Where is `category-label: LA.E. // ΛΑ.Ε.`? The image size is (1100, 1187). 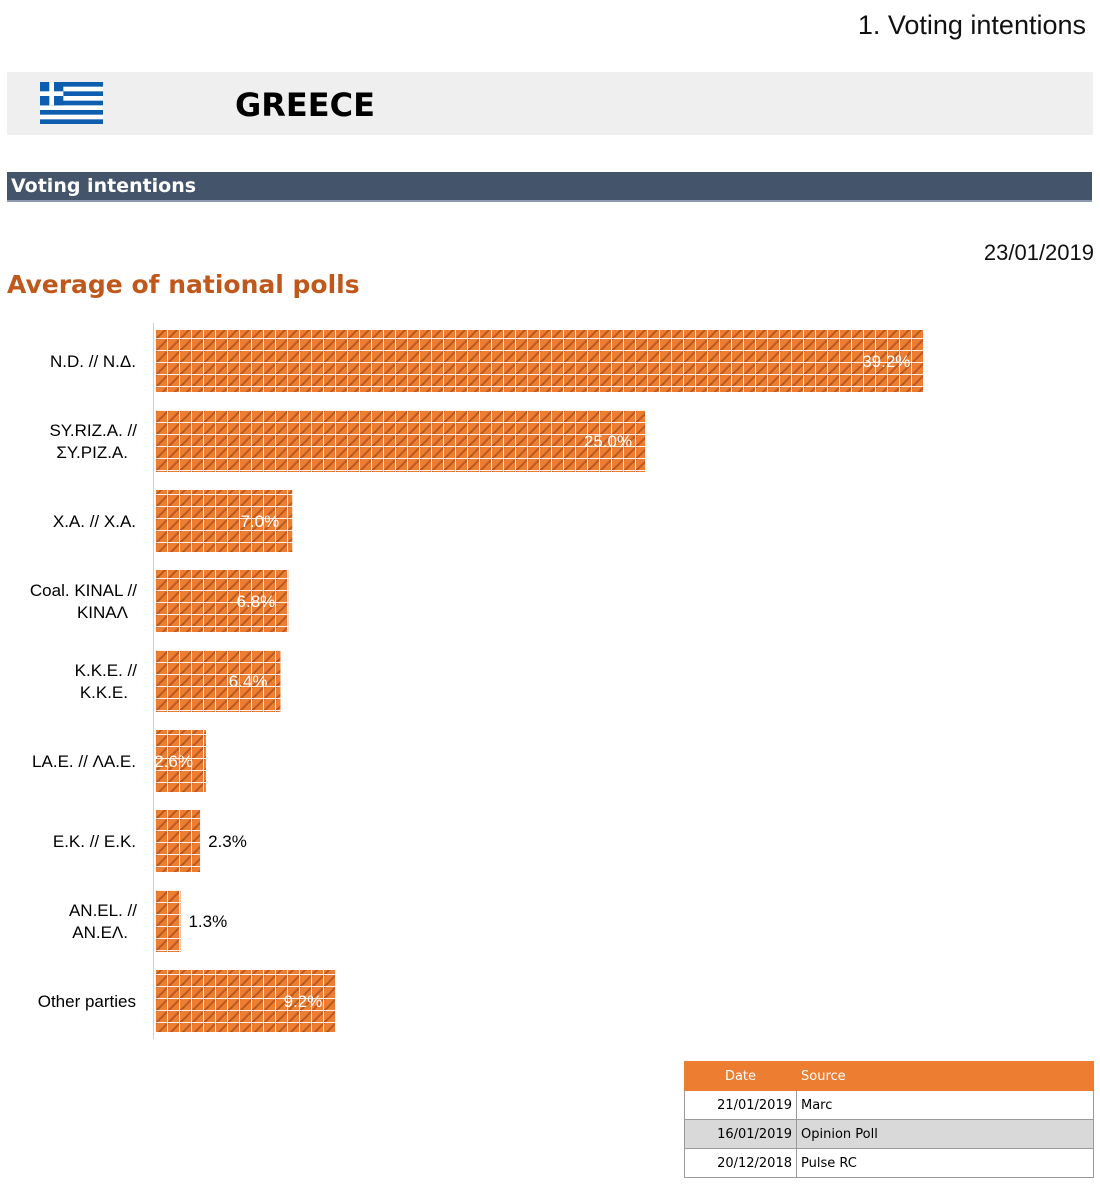 category-label: LA.E. // ΛΑ.Ε. is located at coordinates (84, 761).